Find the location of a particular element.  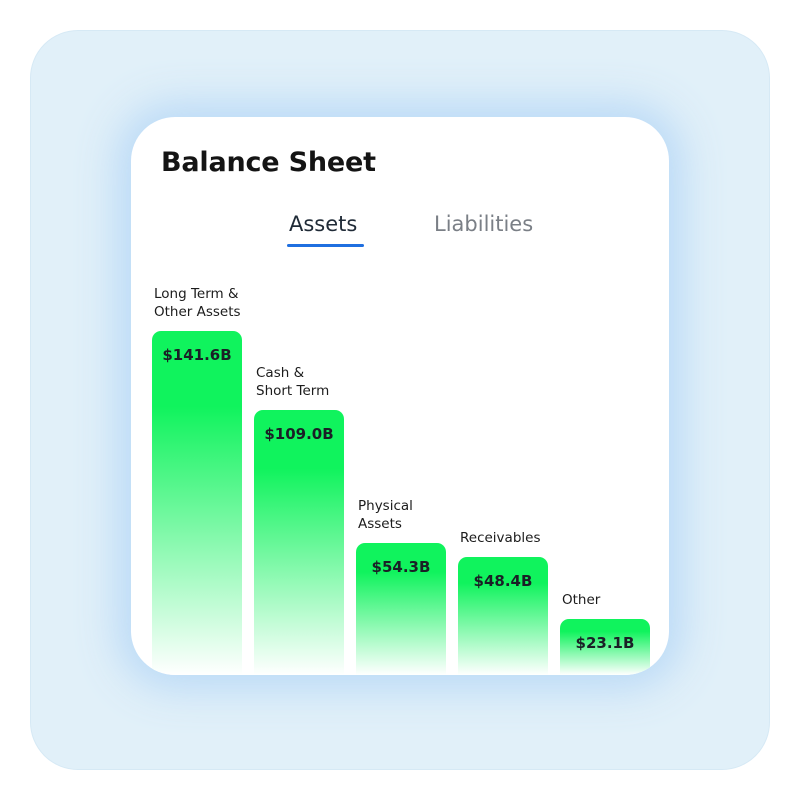

active-tab-indicator is located at coordinates (325, 245).